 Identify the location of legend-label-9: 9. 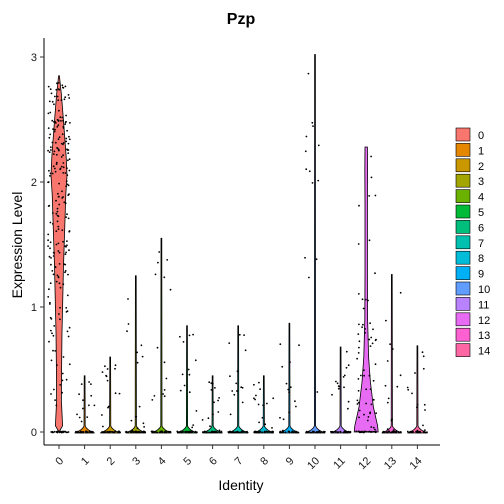
(481, 275).